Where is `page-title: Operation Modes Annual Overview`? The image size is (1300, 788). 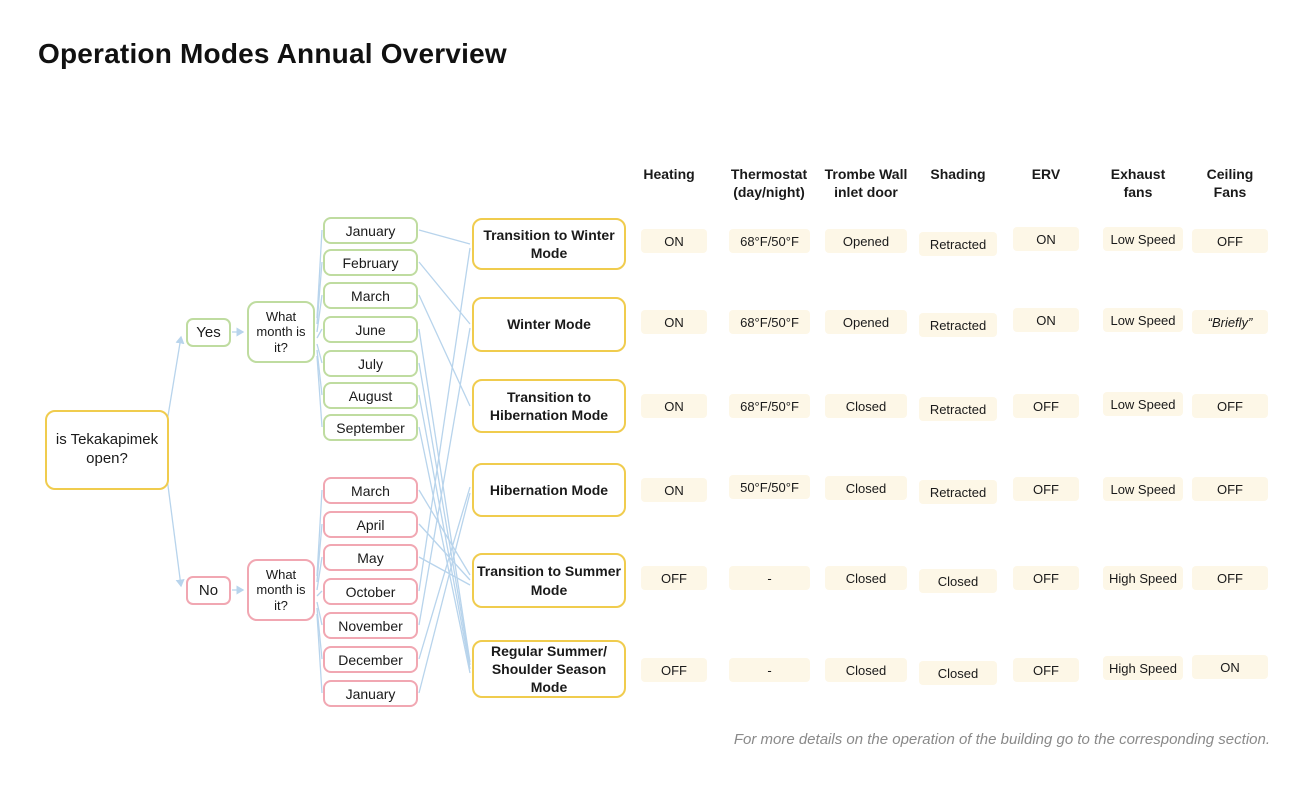
page-title: Operation Modes Annual Overview is located at coordinates (272, 53).